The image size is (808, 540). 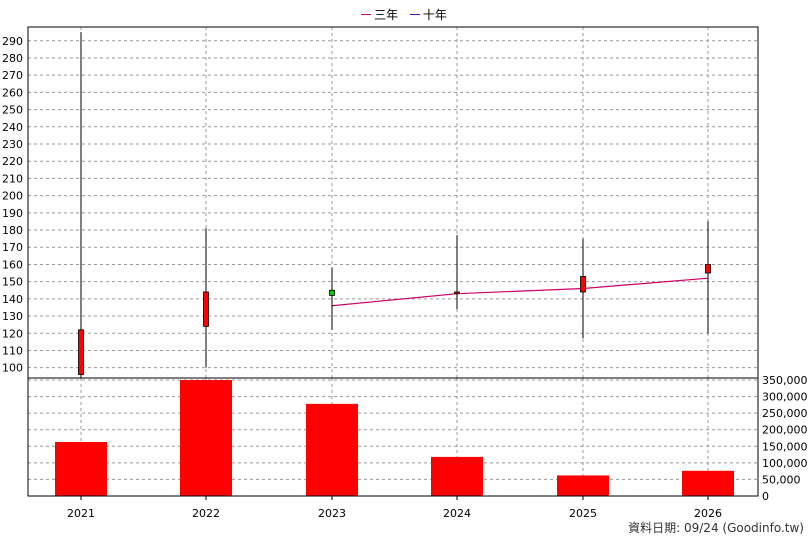 I want to click on price-tick-label: 190, so click(x=12, y=213).